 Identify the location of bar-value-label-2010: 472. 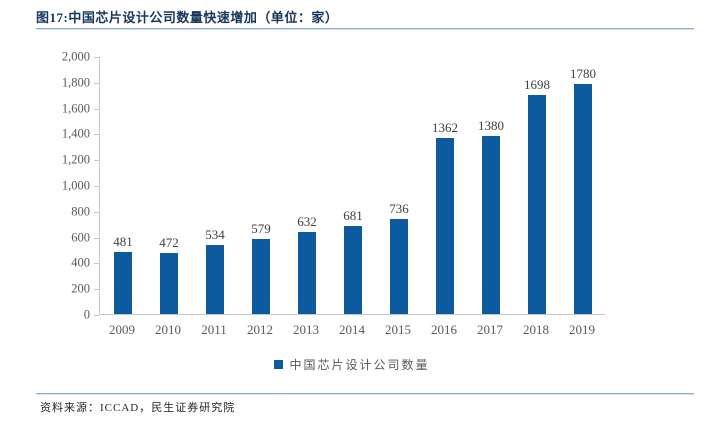
(169, 242).